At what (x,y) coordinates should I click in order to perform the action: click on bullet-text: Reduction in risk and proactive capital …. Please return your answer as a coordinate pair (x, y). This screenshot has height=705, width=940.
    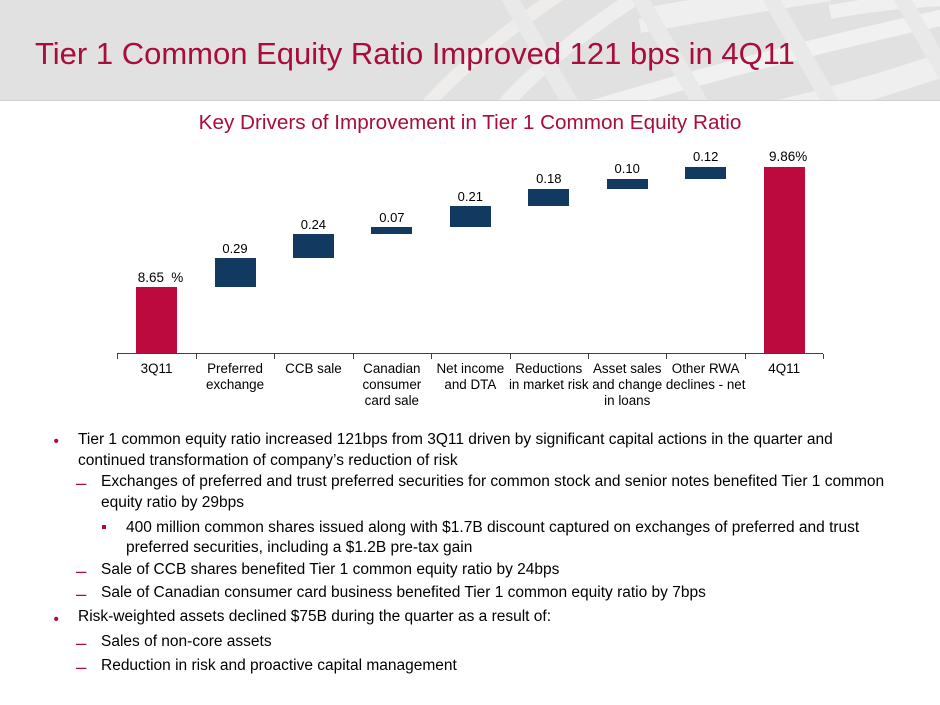
    Looking at the image, I should click on (279, 665).